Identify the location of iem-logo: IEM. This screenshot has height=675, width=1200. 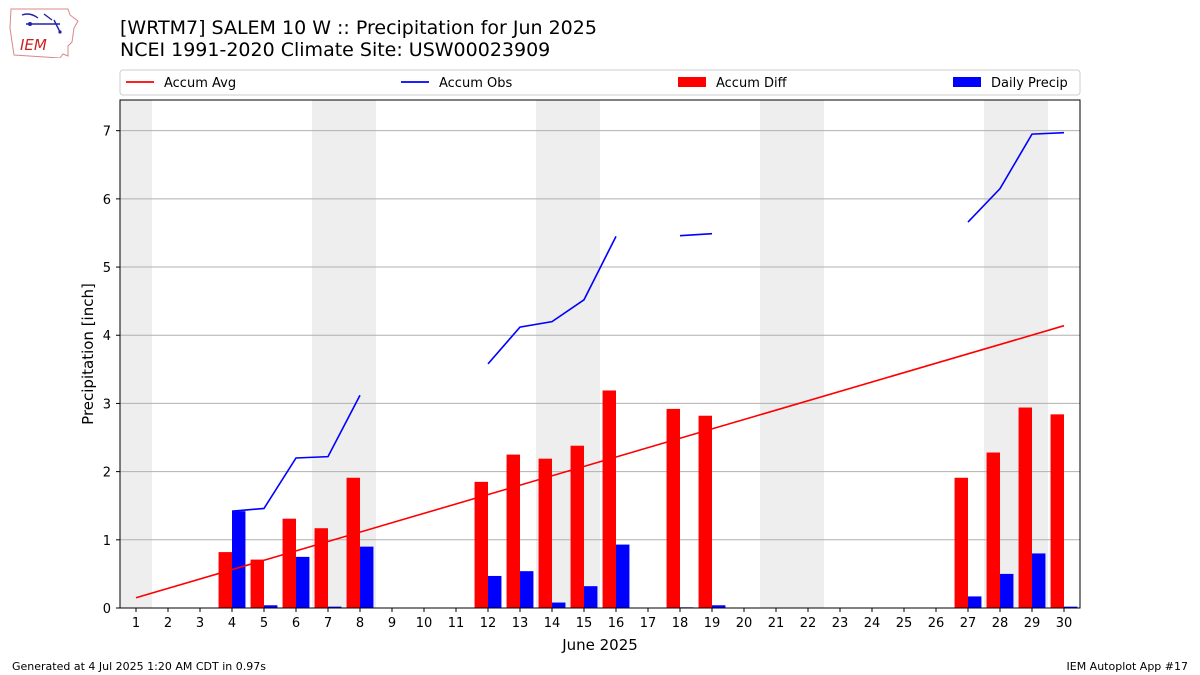
(44, 33).